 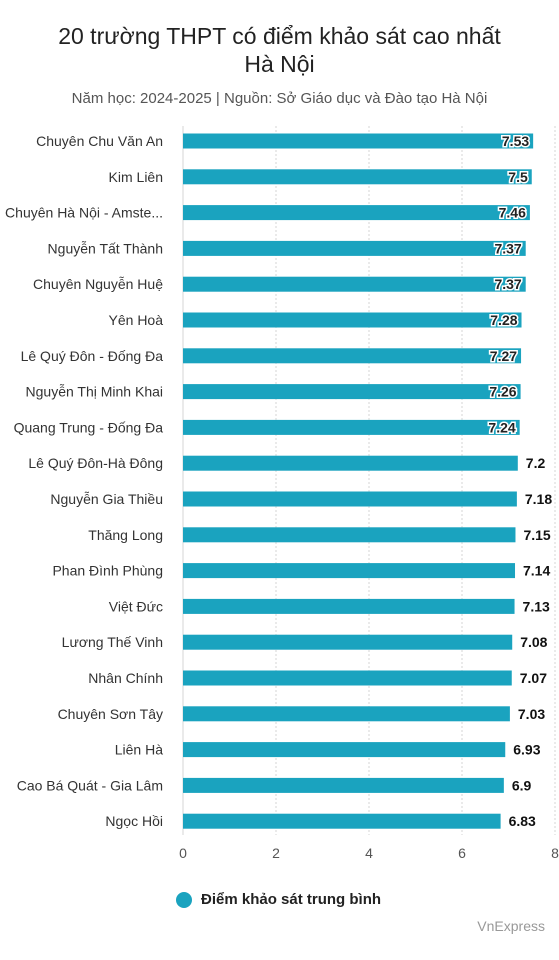 What do you see at coordinates (536, 463) in the screenshot?
I see `value-label-9: 7.2` at bounding box center [536, 463].